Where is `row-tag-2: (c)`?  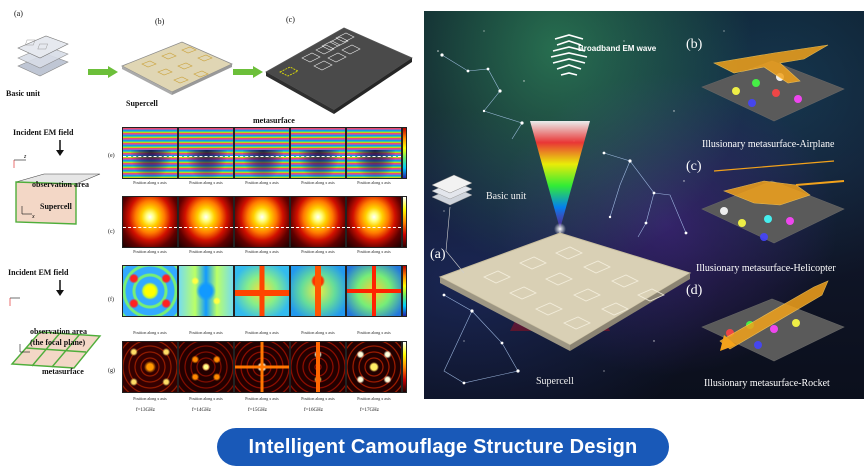
row-tag-2: (c) is located at coordinates (111, 232).